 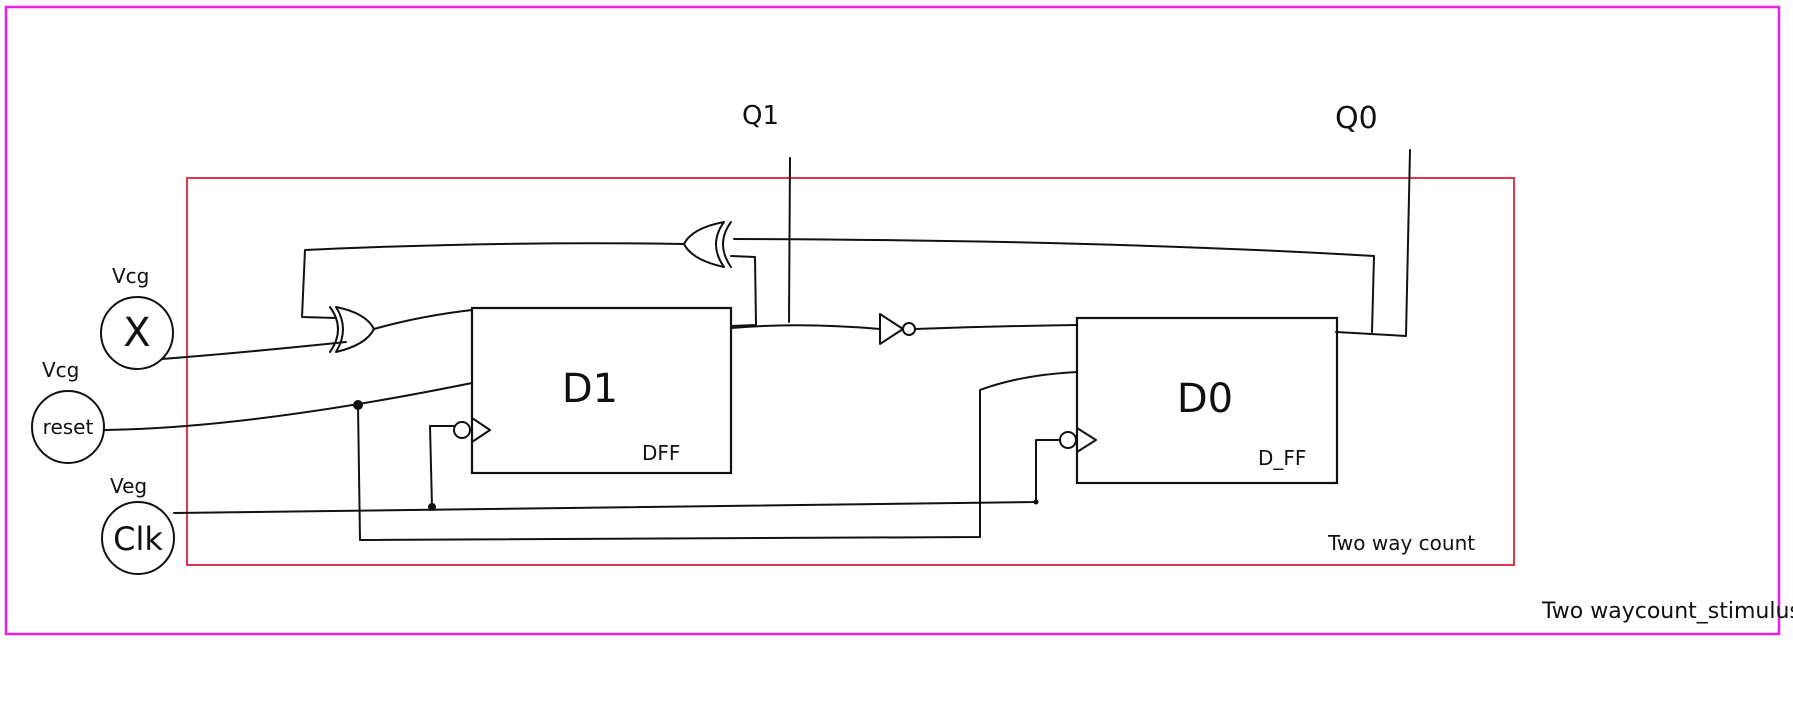 I want to click on wire-feedback-top, so click(x=493, y=280).